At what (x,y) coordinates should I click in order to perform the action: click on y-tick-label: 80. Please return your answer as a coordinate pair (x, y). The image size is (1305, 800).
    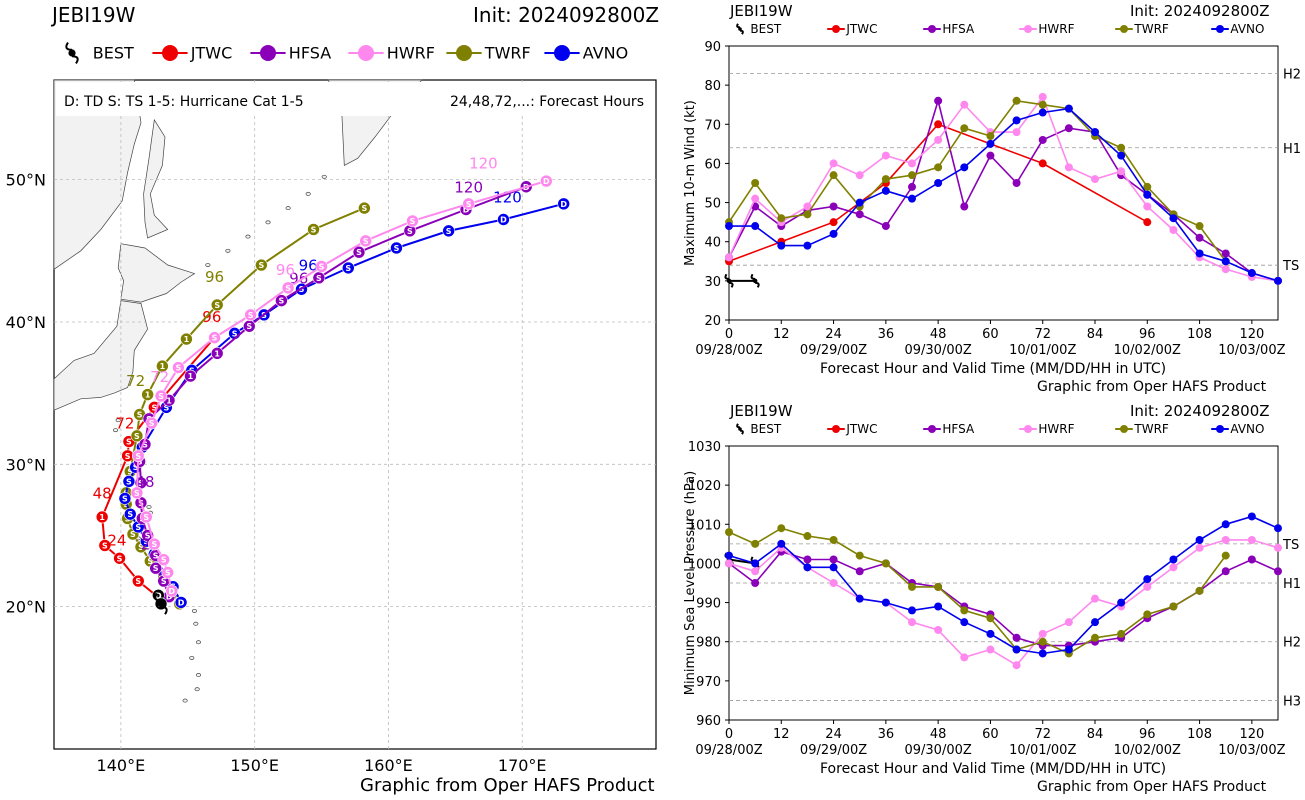
    Looking at the image, I should click on (712, 86).